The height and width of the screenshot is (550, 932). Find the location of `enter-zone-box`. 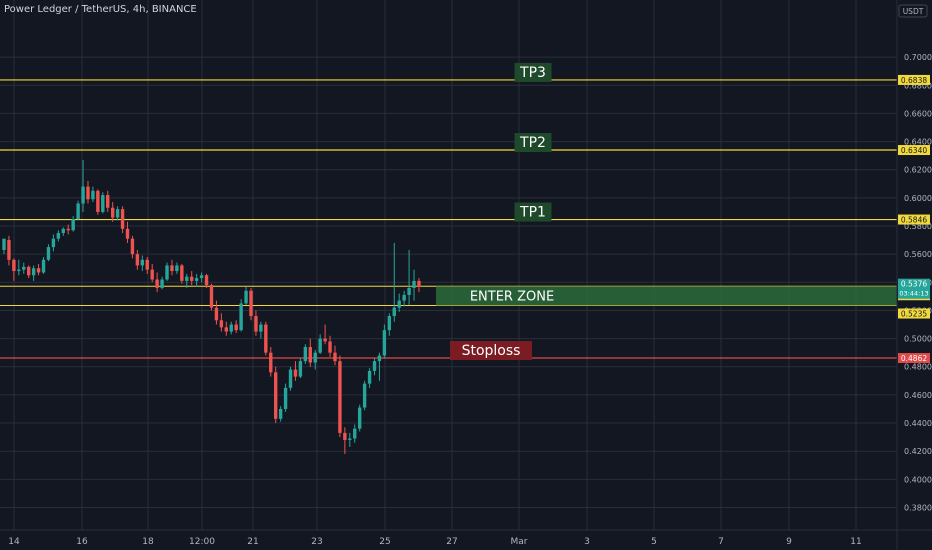

enter-zone-box is located at coordinates (666, 296).